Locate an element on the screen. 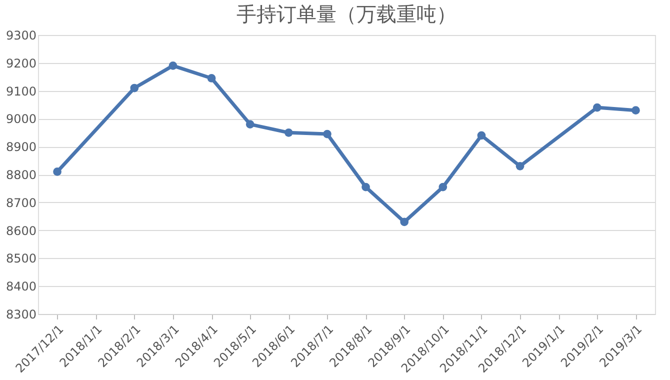 Image resolution: width=670 pixels, height=380 pixels. y-tick-label: 8900 is located at coordinates (21, 147).